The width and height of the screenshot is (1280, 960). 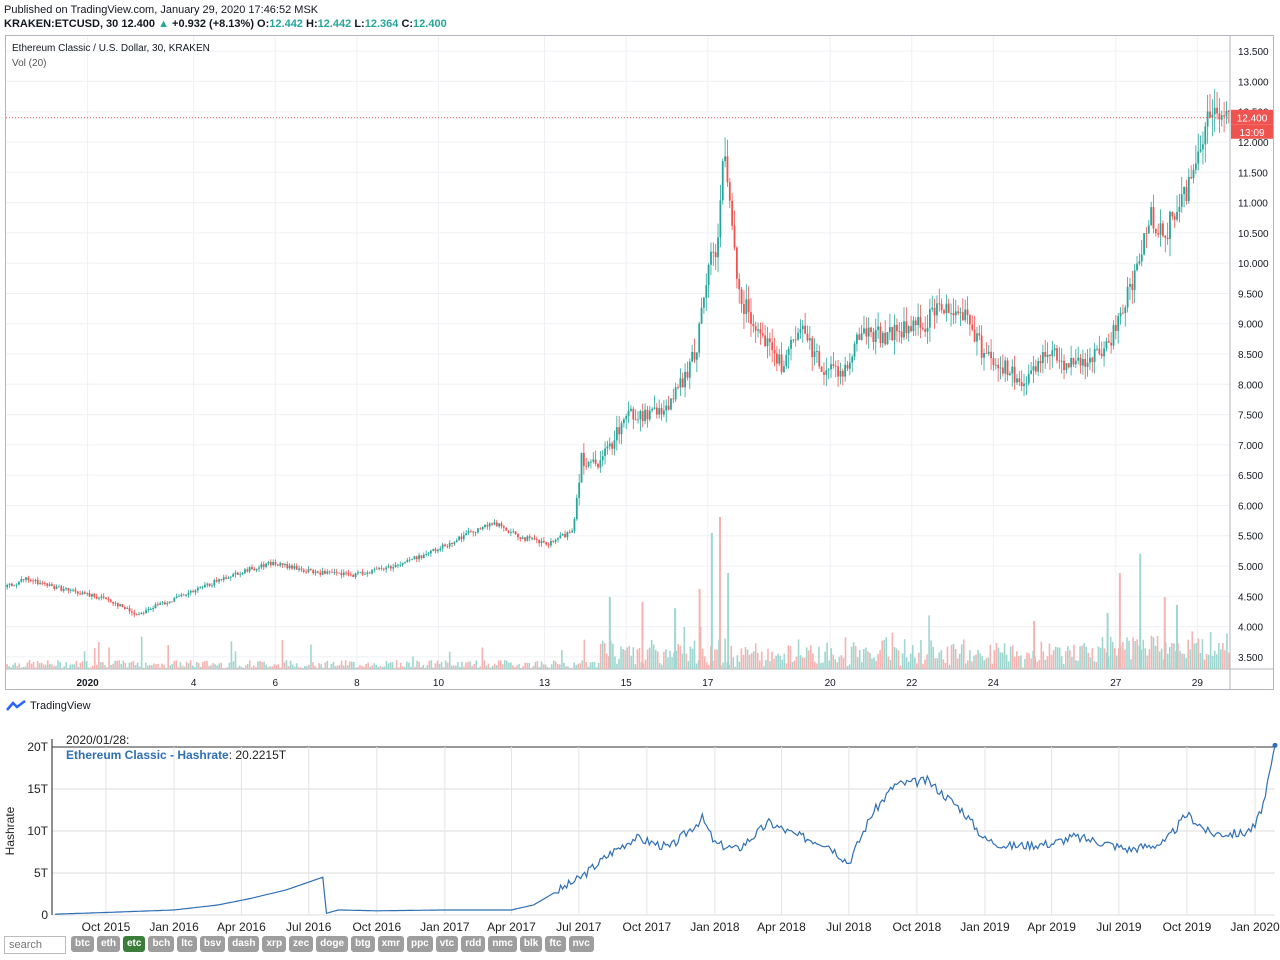 I want to click on countdown-tag, so click(x=1252, y=131).